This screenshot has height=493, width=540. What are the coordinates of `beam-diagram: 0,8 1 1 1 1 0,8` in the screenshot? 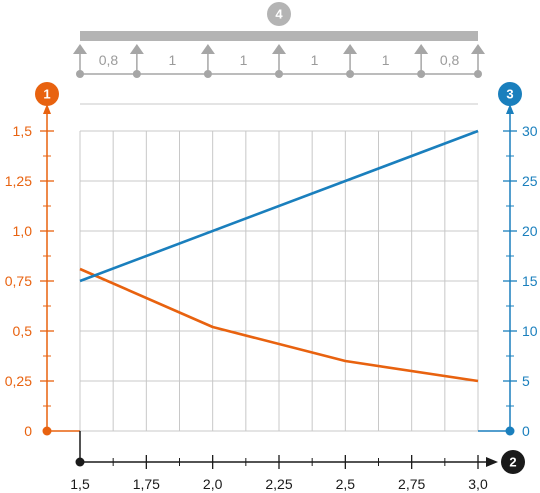 It's located at (279, 54).